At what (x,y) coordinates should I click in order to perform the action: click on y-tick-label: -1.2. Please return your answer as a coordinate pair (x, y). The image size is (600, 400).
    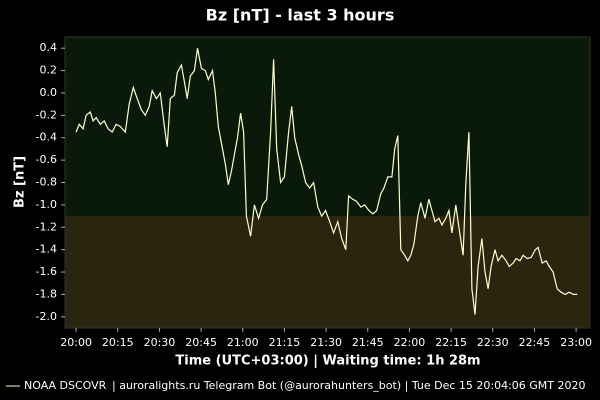
    Looking at the image, I should click on (46, 226).